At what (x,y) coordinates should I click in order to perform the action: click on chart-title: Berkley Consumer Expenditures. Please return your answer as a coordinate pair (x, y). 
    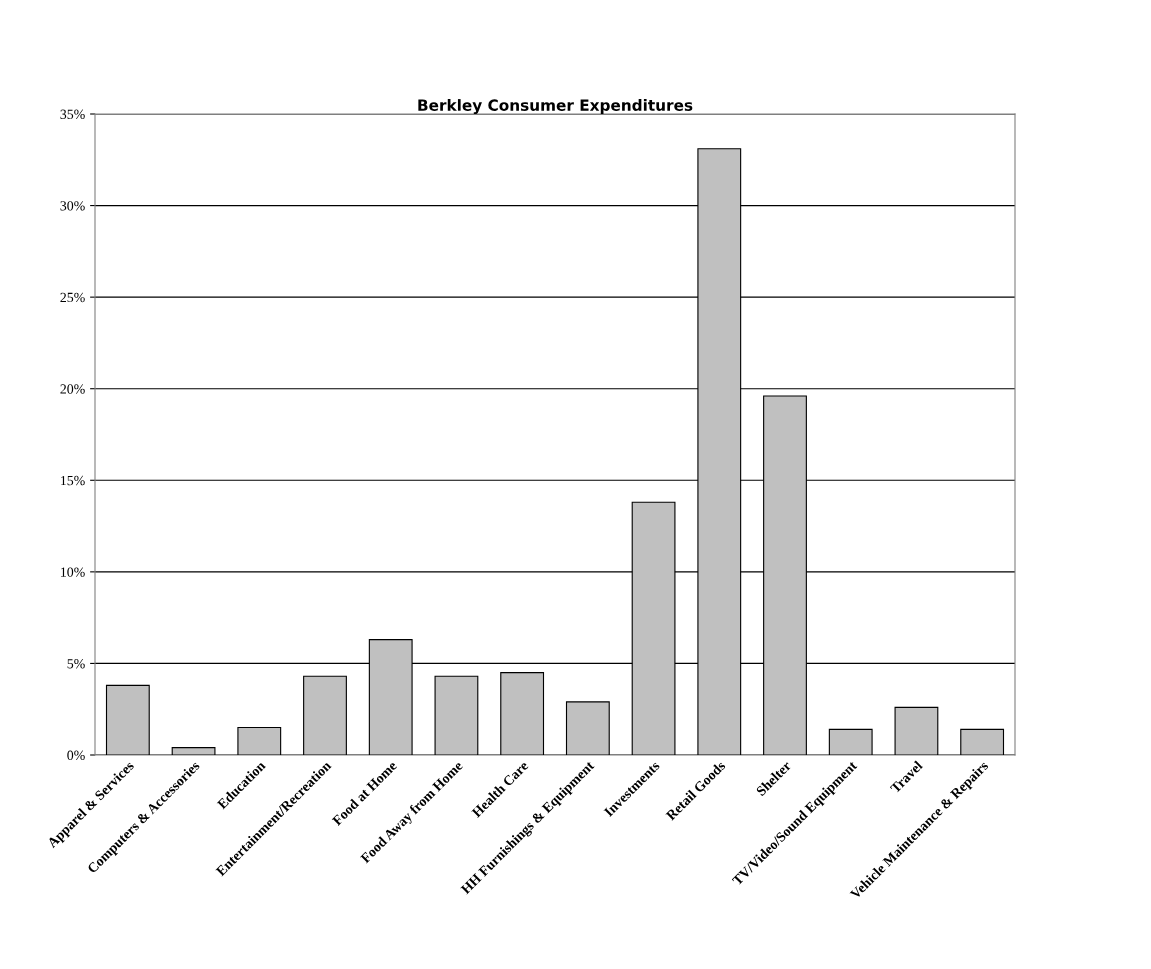
    Looking at the image, I should click on (555, 106).